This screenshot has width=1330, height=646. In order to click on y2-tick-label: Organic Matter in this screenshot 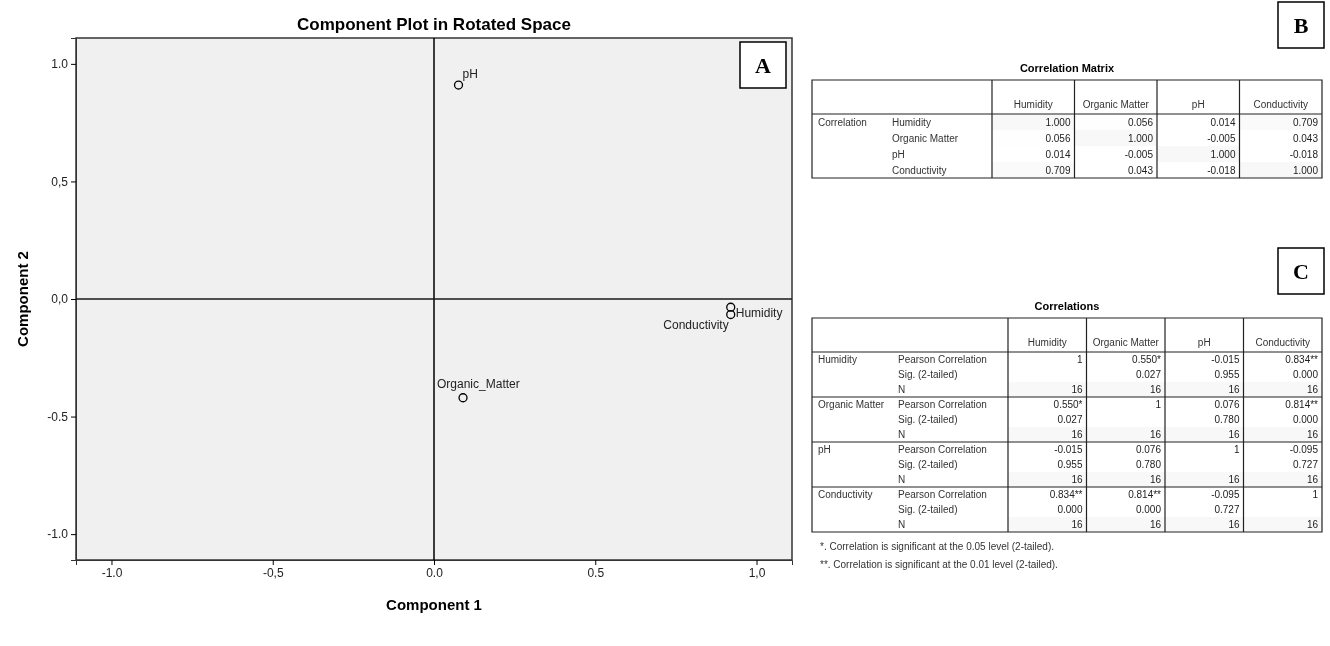, I will do `click(851, 404)`.